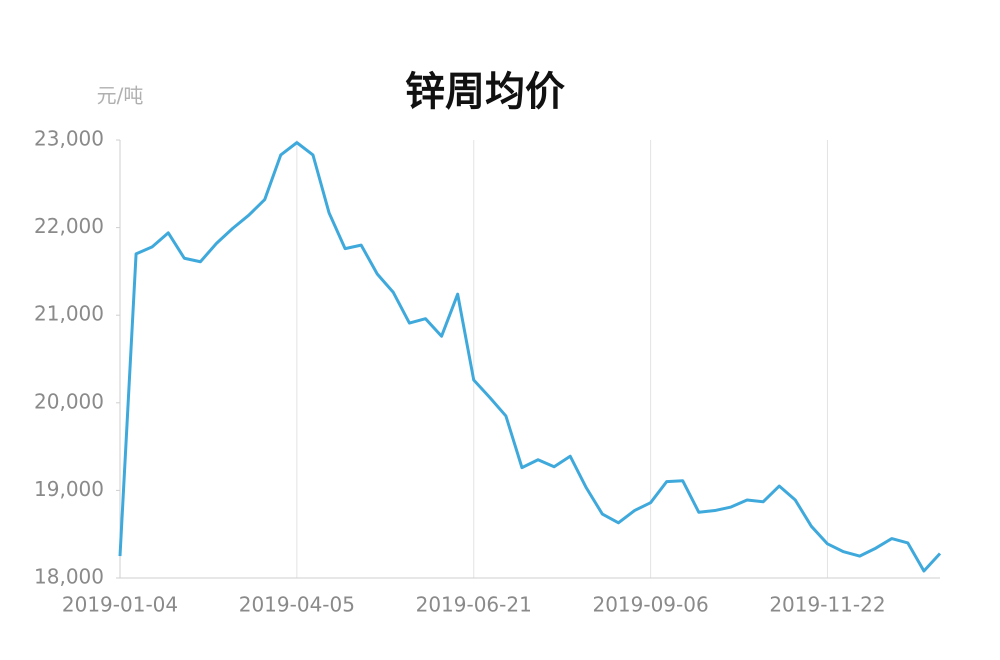 This screenshot has width=1000, height=660. Describe the element at coordinates (69, 226) in the screenshot. I see `y-tick-label: 22,000` at that location.